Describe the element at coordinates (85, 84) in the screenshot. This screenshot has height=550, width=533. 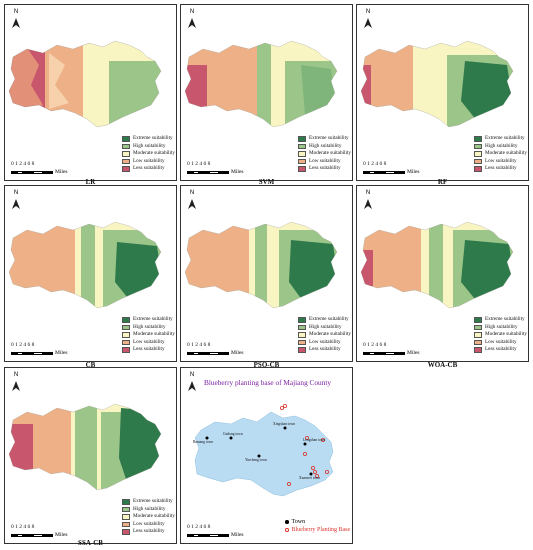
I see `suitability-map-lr` at that location.